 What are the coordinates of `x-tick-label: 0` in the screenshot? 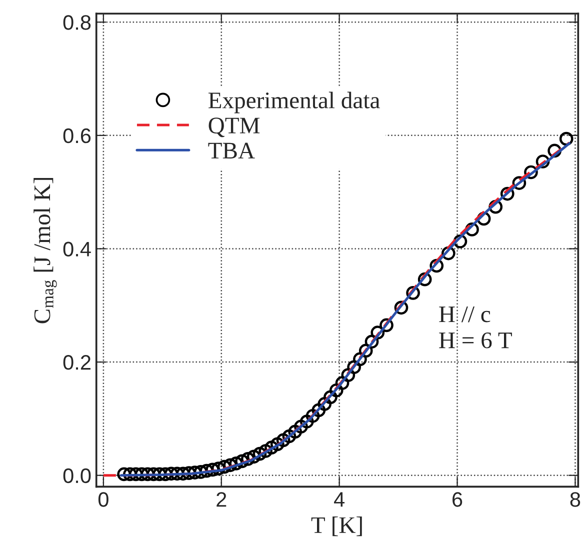 It's located at (103, 499).